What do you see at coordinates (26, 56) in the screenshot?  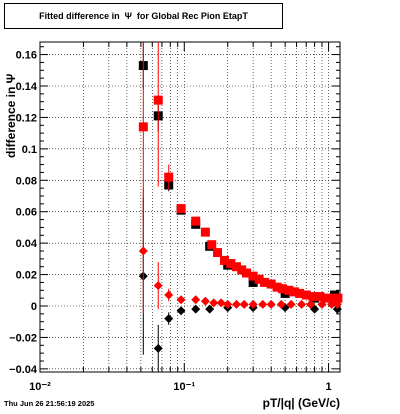 I see `y-tick-label: 0.16` at bounding box center [26, 56].